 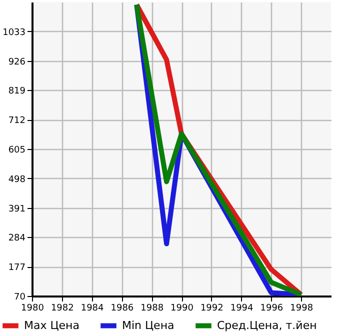 I want to click on y-tick-label: 284, so click(x=17, y=239).